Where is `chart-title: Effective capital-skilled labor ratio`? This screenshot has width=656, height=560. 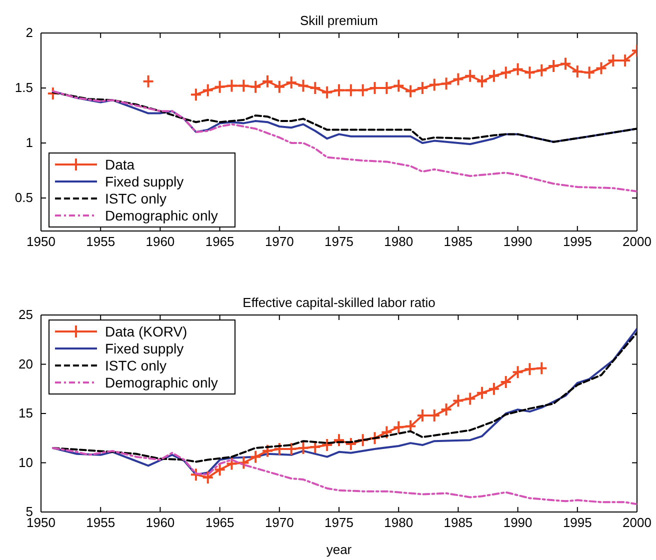 chart-title: Effective capital-skilled labor ratio is located at coordinates (339, 302).